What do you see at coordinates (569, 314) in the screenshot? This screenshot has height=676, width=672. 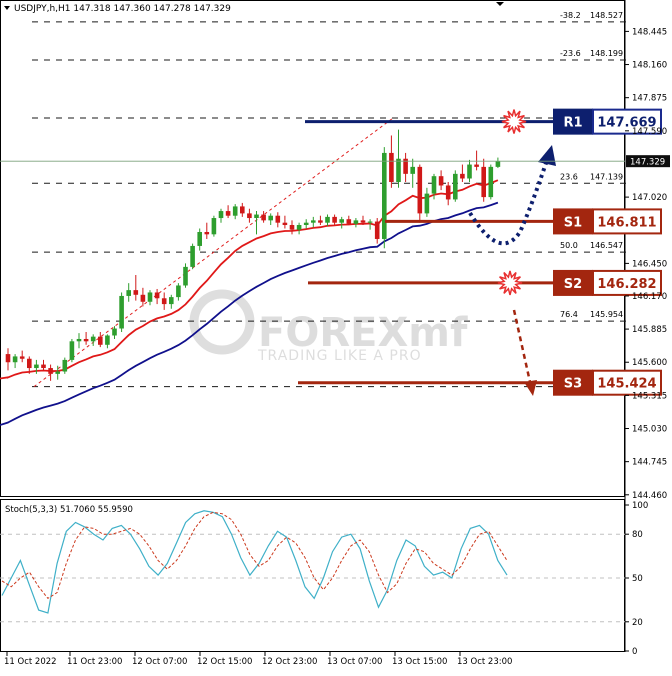 I see `fib-level-label: 76.4` at bounding box center [569, 314].